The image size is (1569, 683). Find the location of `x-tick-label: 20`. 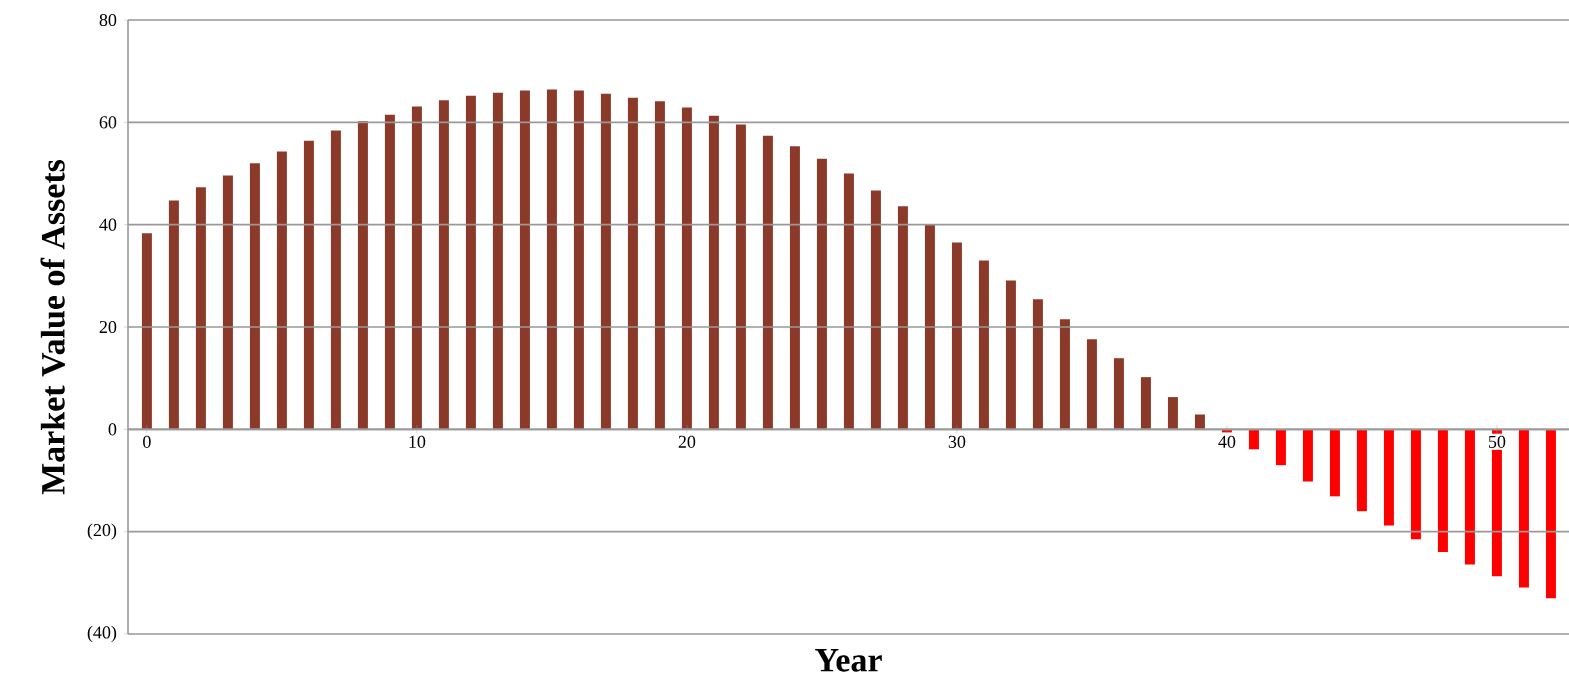

x-tick-label: 20 is located at coordinates (687, 441).